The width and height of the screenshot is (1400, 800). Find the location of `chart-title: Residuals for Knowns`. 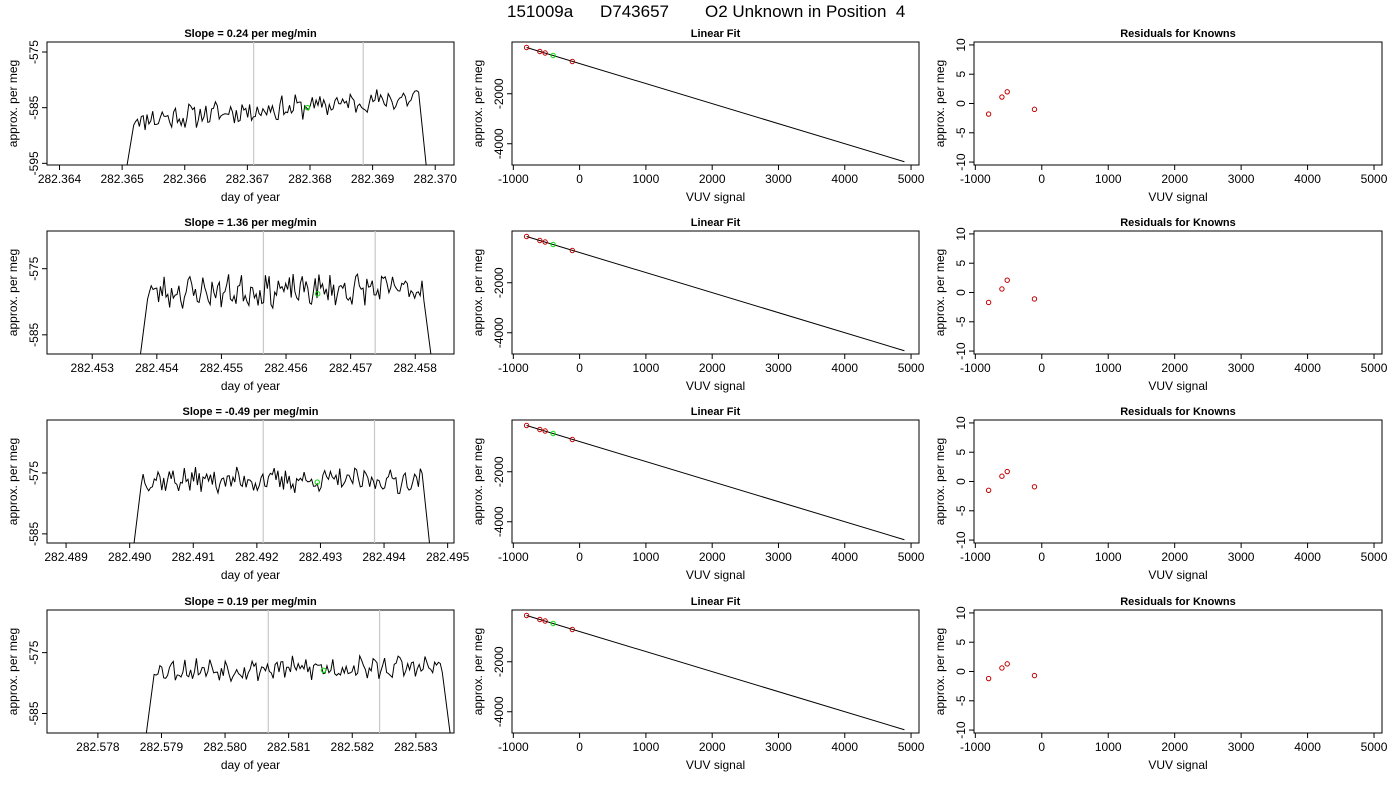

chart-title: Residuals for Knowns is located at coordinates (1178, 412).